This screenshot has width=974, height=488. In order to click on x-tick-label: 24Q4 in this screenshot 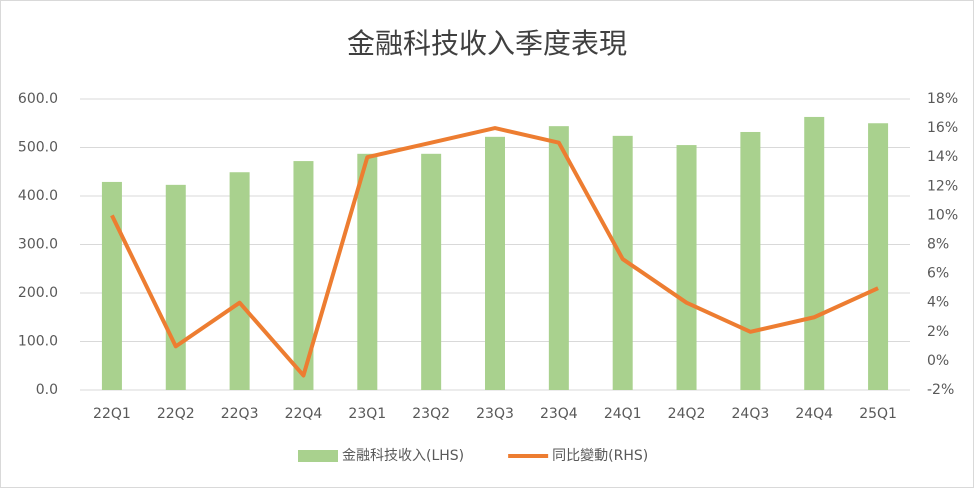, I will do `click(814, 414)`.